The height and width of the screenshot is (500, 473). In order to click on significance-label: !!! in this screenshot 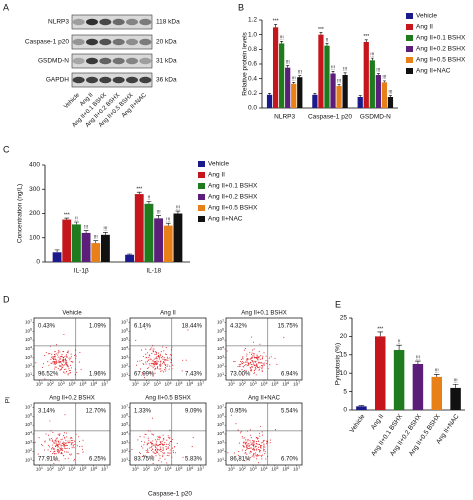, I will do `click(86, 228)`.